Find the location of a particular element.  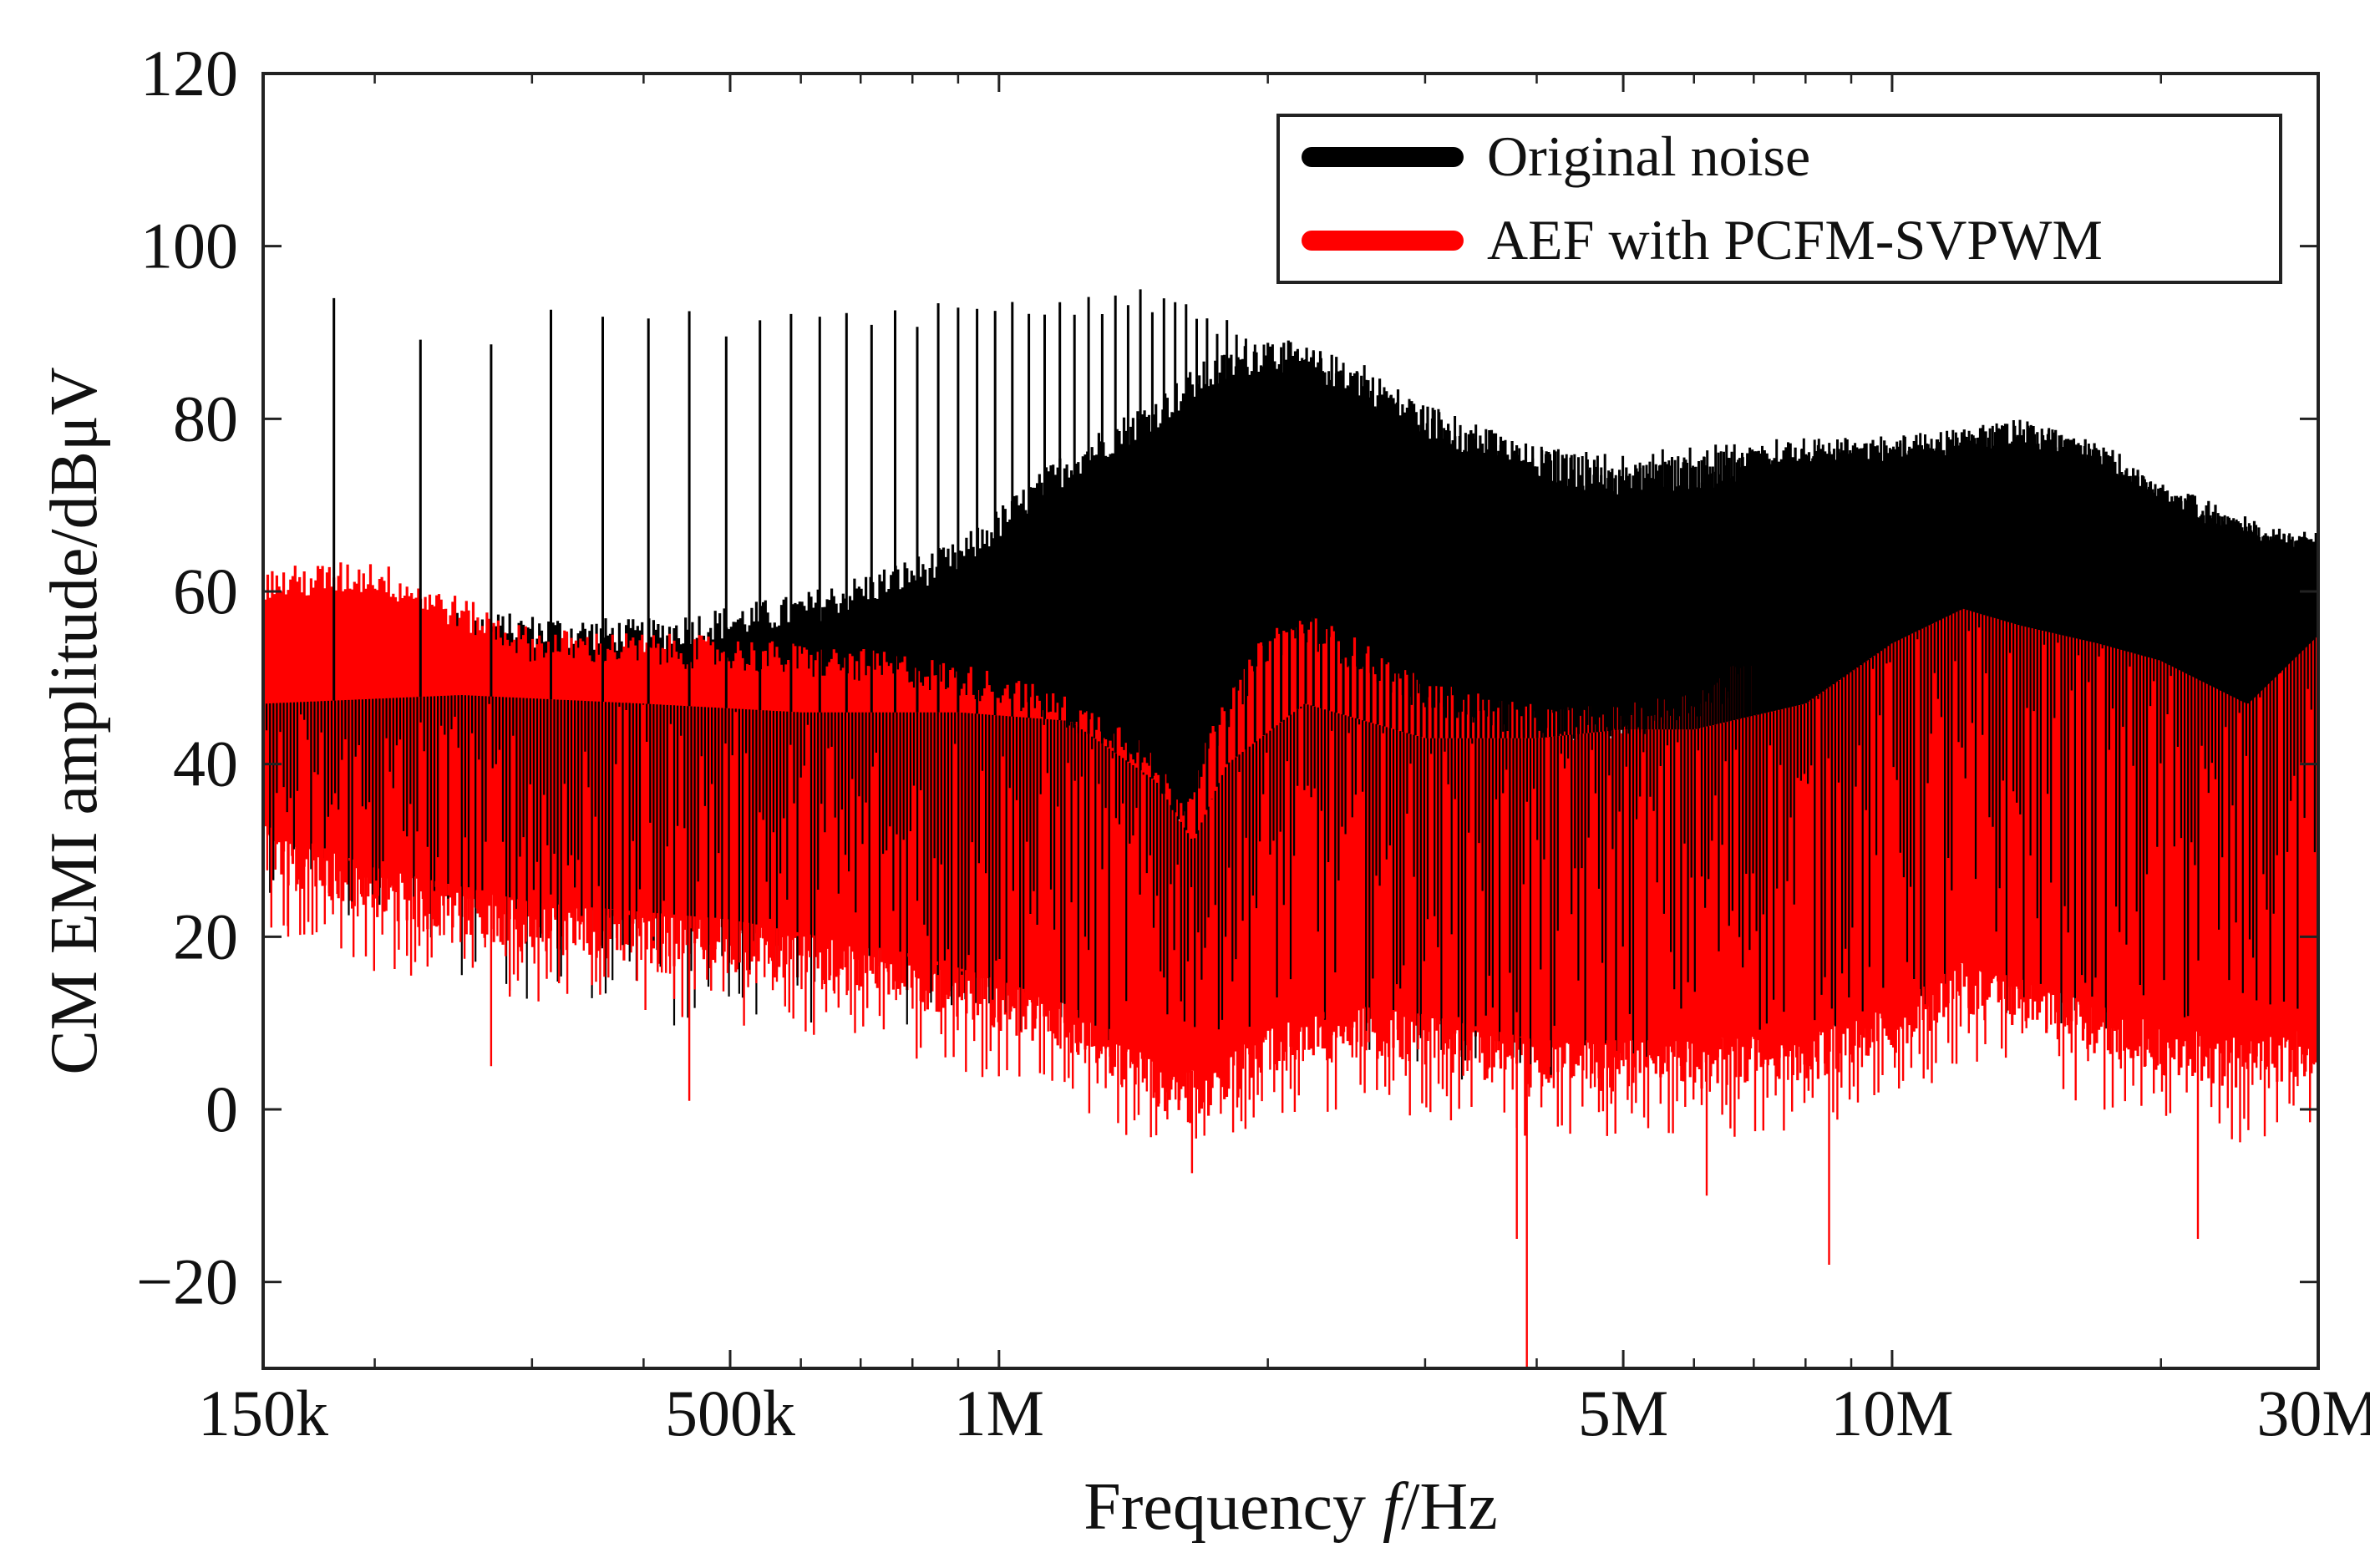

x-tick-label: 150k is located at coordinates (263, 1413).